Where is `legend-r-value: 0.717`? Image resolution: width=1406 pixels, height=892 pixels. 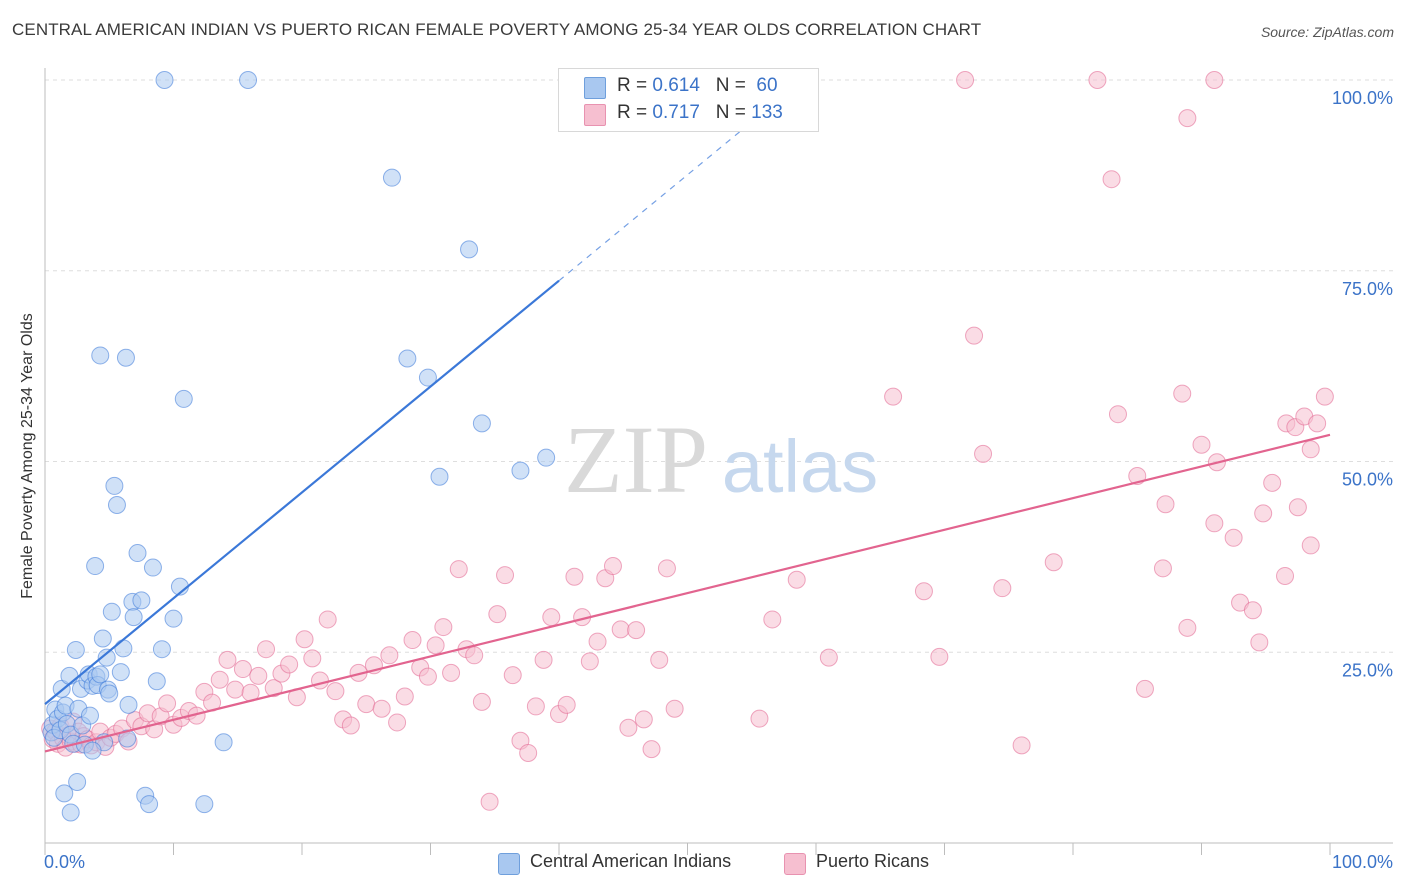 legend-r-value: 0.717 is located at coordinates (676, 112).